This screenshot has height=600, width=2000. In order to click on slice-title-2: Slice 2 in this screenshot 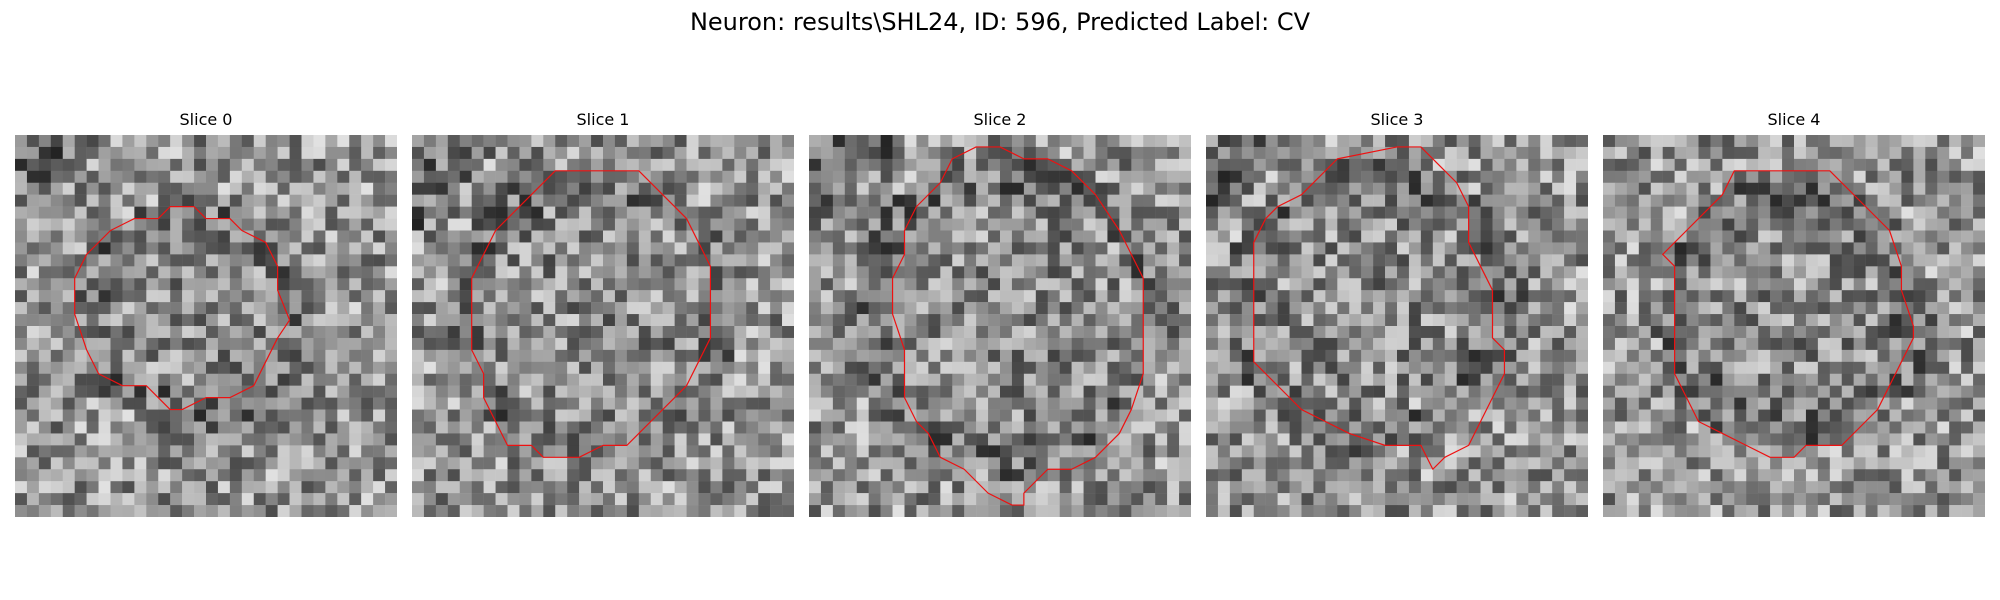, I will do `click(1000, 119)`.